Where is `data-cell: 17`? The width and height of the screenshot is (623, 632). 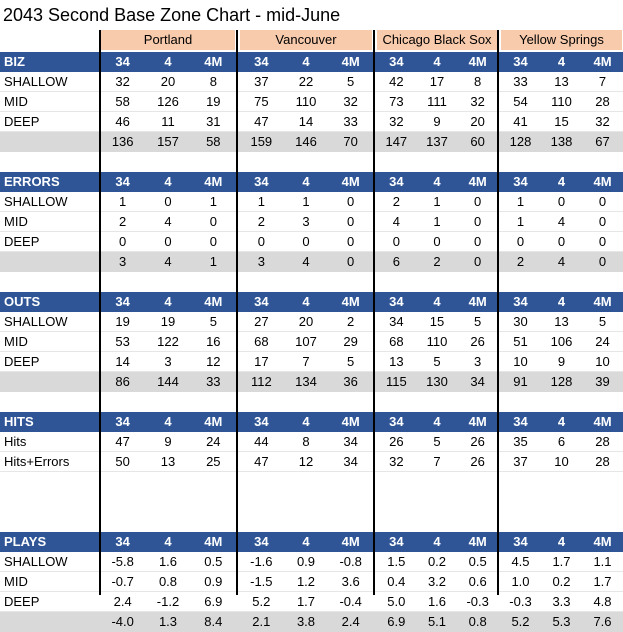 data-cell: 17 is located at coordinates (261, 361).